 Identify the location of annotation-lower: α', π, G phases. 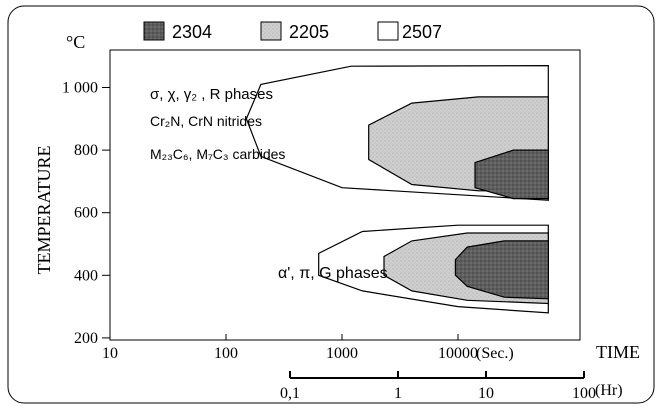
(333, 273).